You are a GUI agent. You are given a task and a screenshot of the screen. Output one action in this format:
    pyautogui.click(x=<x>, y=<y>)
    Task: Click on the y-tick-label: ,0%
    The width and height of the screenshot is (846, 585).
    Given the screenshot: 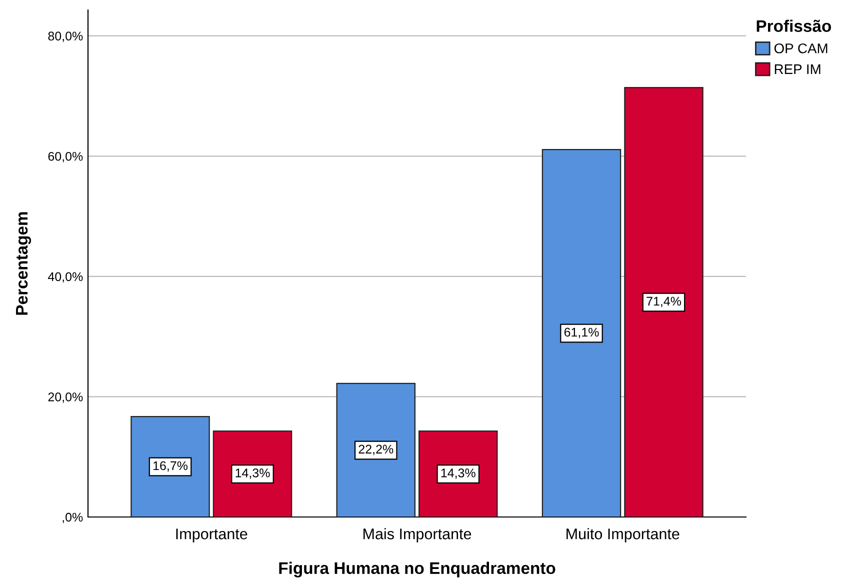 What is the action you would take?
    pyautogui.click(x=72, y=518)
    